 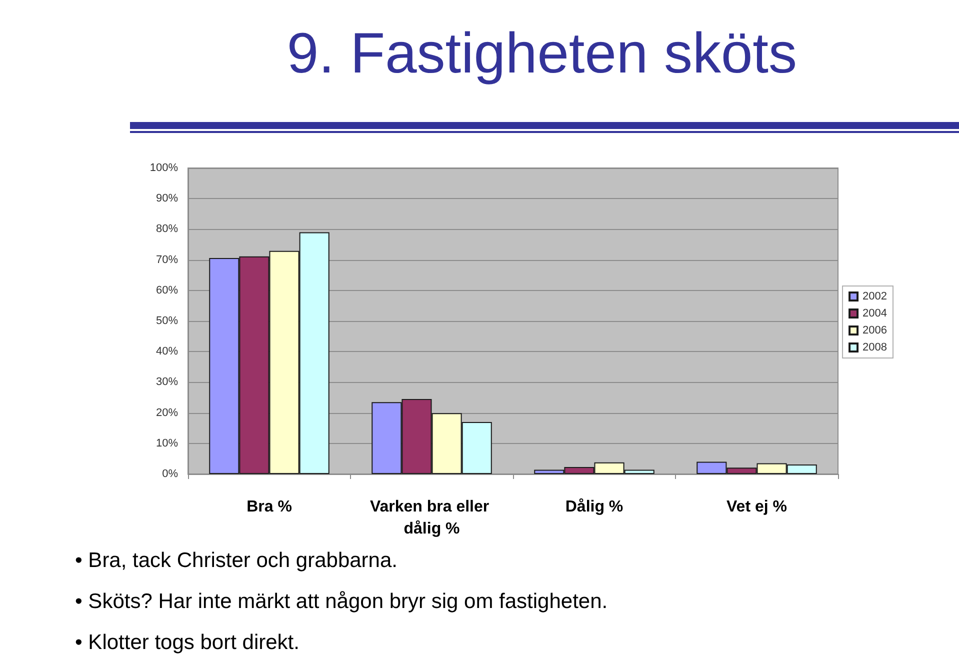 I want to click on y-tick-label: 70%, so click(x=167, y=260).